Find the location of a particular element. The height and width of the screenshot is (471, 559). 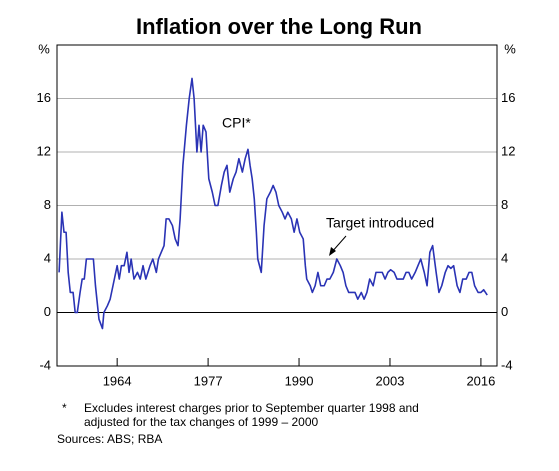

y-tick-label: 4 is located at coordinates (47, 257).